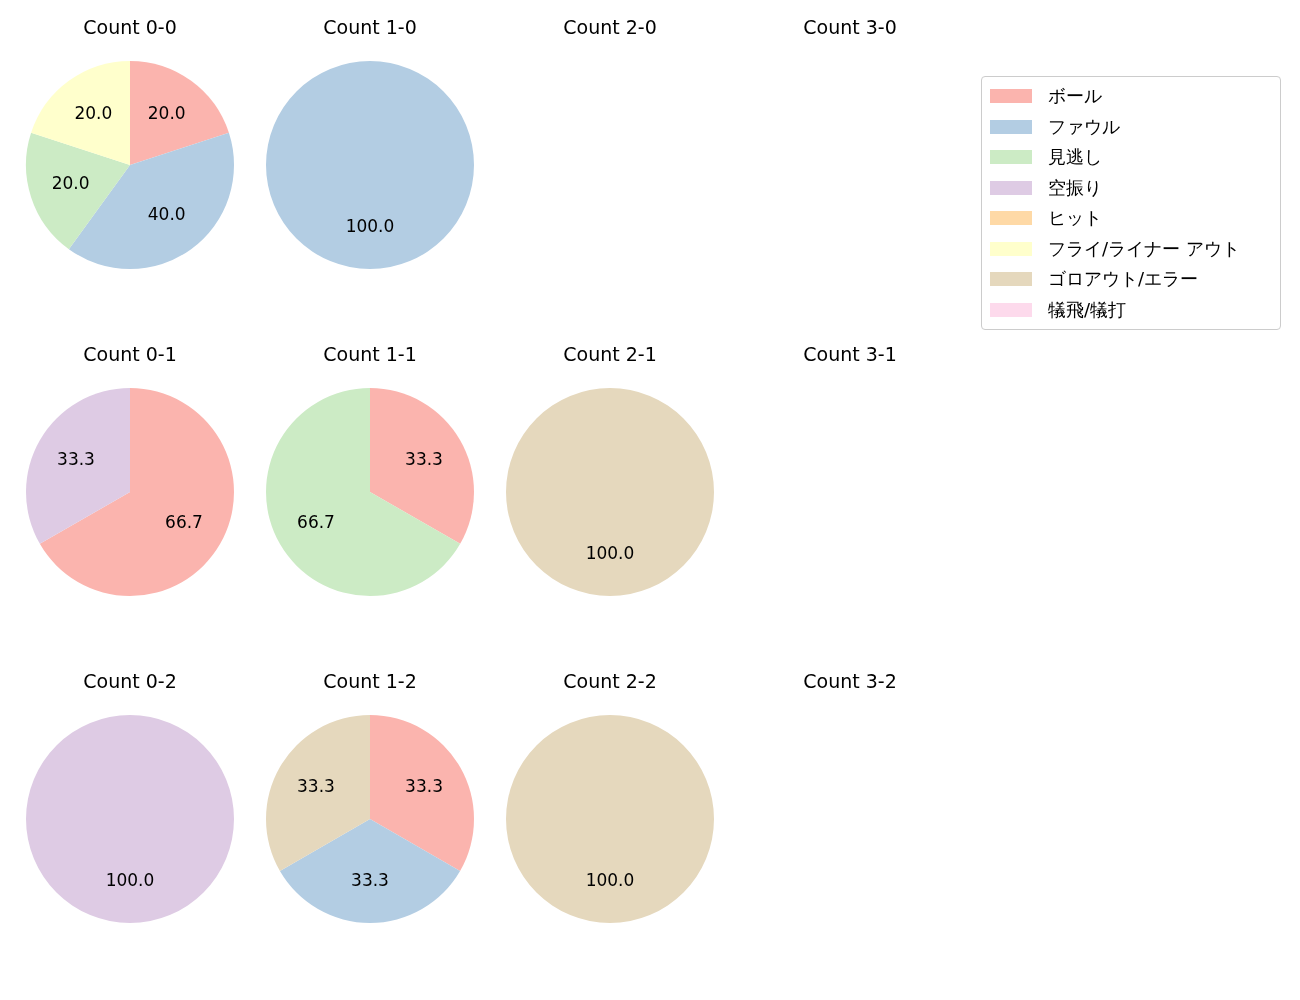 This screenshot has height=1000, width=1300. Describe the element at coordinates (130, 681) in the screenshot. I see `chart-title: Count 0-2` at that location.